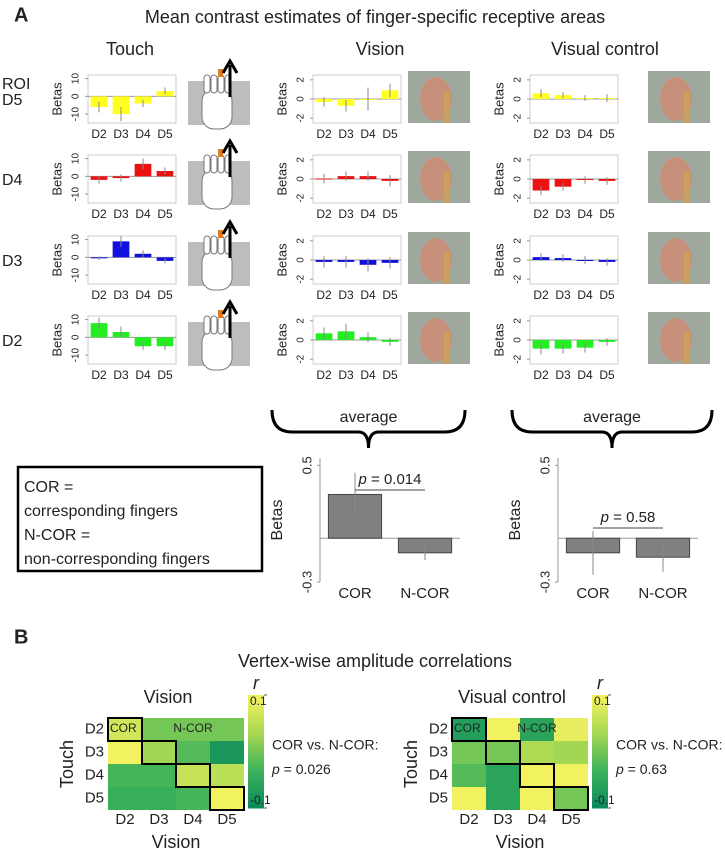 This screenshot has width=725, height=853. What do you see at coordinates (117, 559) in the screenshot?
I see `legend-text: non-corresponding fingers` at bounding box center [117, 559].